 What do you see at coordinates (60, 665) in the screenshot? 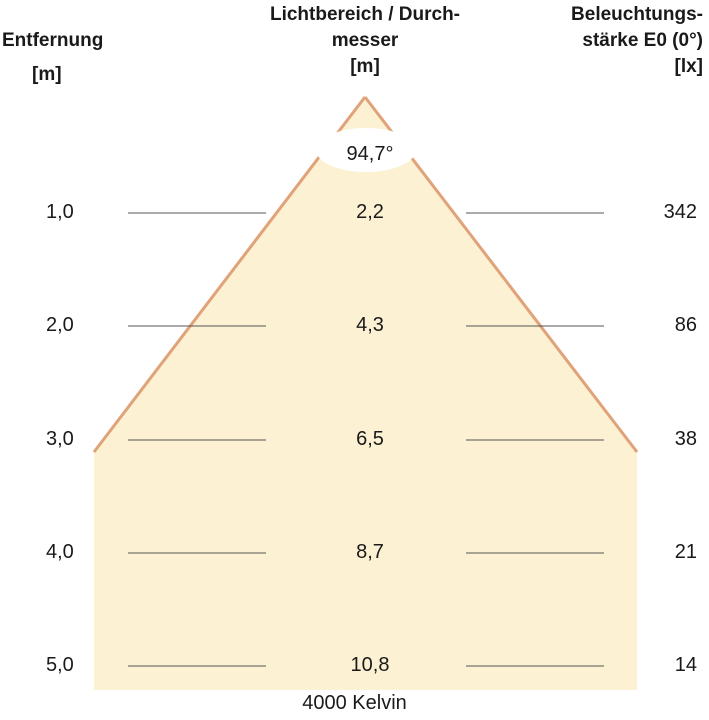
I see `distance-value: 5,0` at bounding box center [60, 665].